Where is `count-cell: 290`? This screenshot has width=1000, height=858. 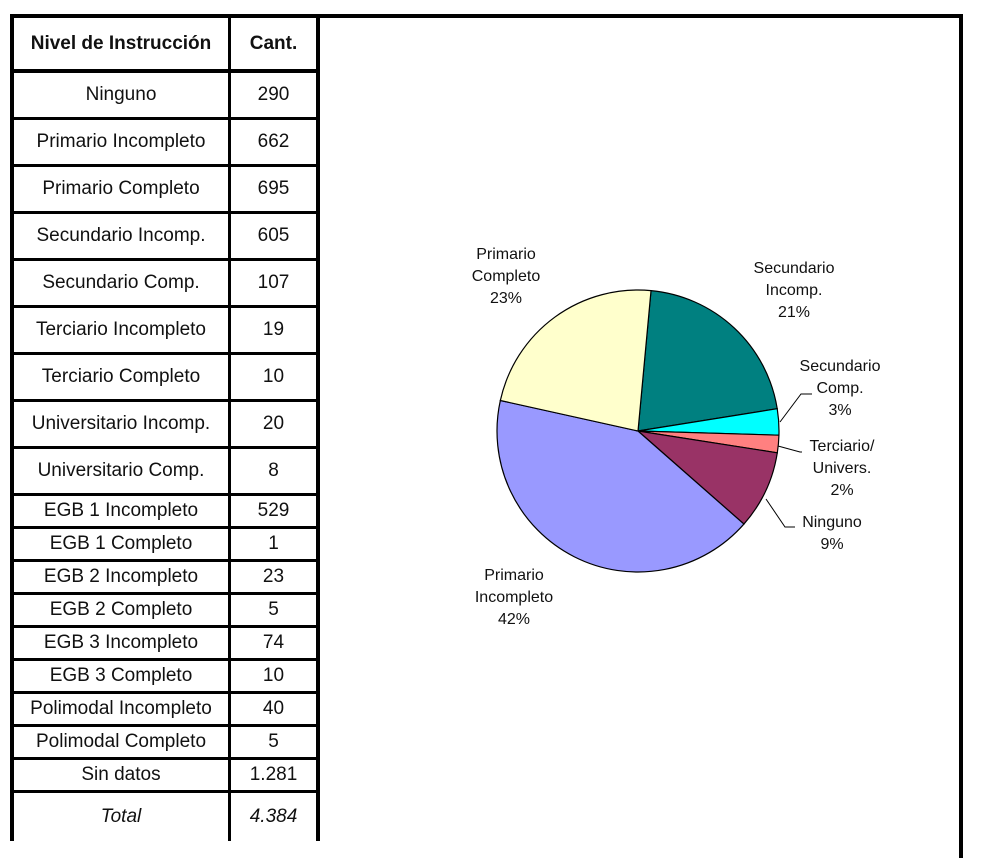 count-cell: 290 is located at coordinates (274, 94).